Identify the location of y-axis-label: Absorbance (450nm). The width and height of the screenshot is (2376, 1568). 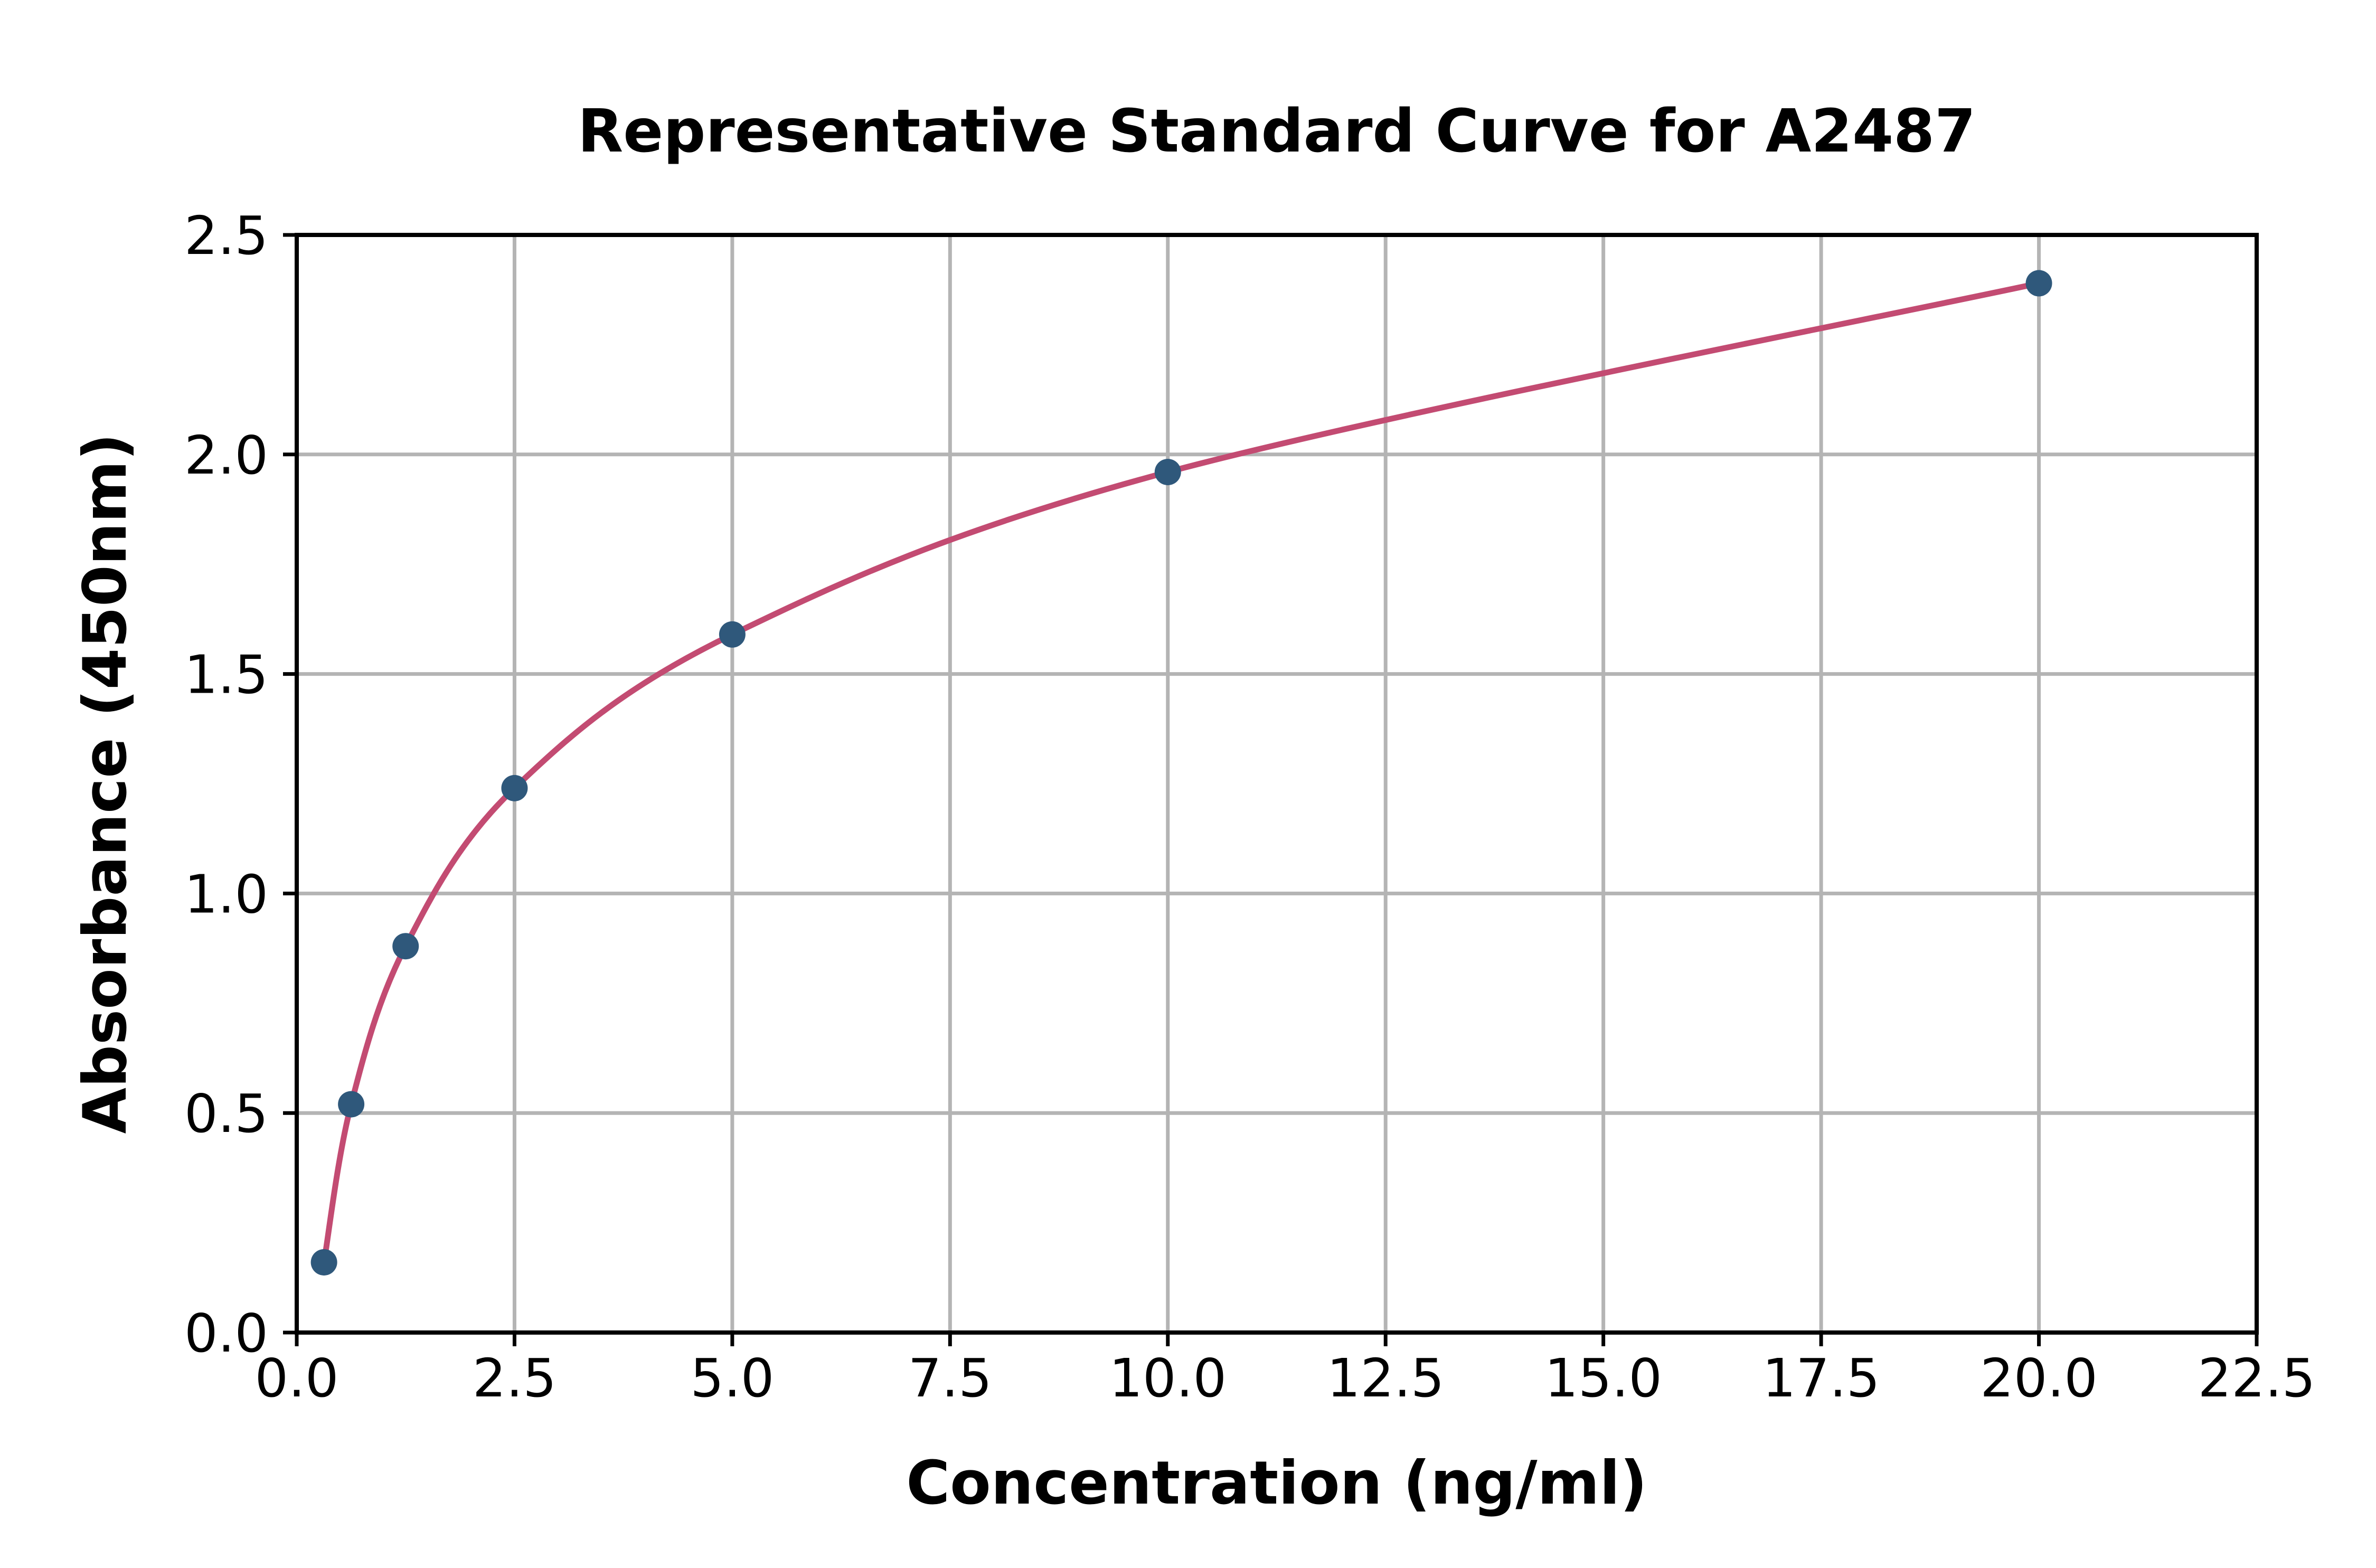
(105, 783).